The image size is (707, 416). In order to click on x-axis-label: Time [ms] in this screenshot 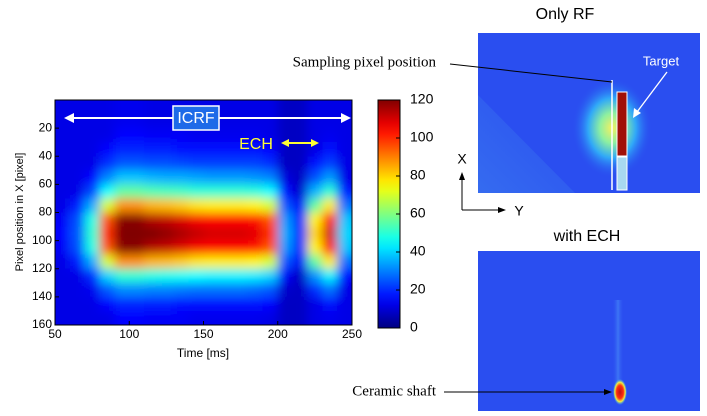, I will do `click(203, 353)`.